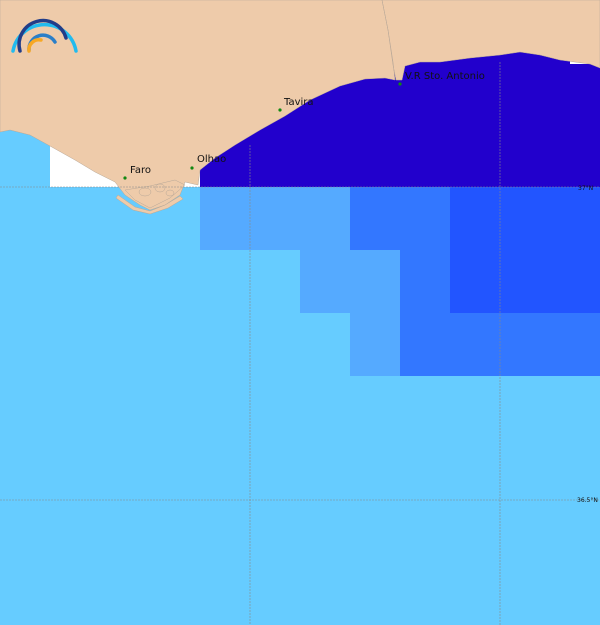 The height and width of the screenshot is (625, 600). What do you see at coordinates (298, 102) in the screenshot?
I see `city-label-tavira: Tavira` at bounding box center [298, 102].